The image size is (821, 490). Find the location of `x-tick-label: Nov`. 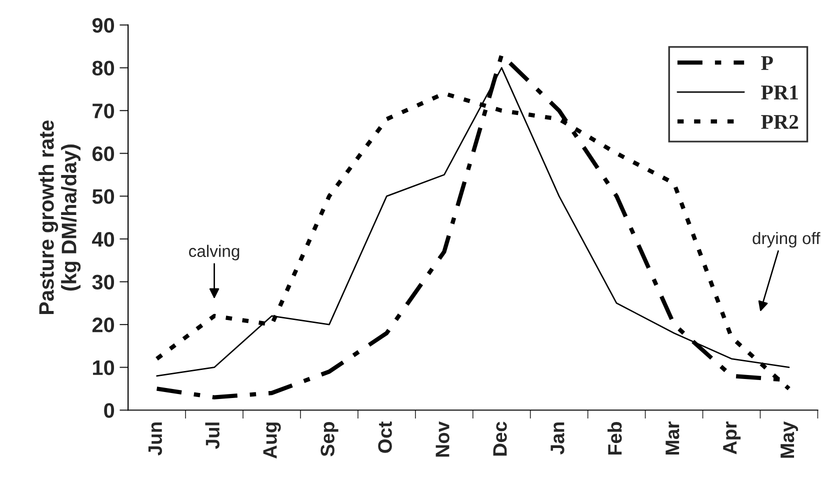

x-tick-label: Nov is located at coordinates (443, 439).